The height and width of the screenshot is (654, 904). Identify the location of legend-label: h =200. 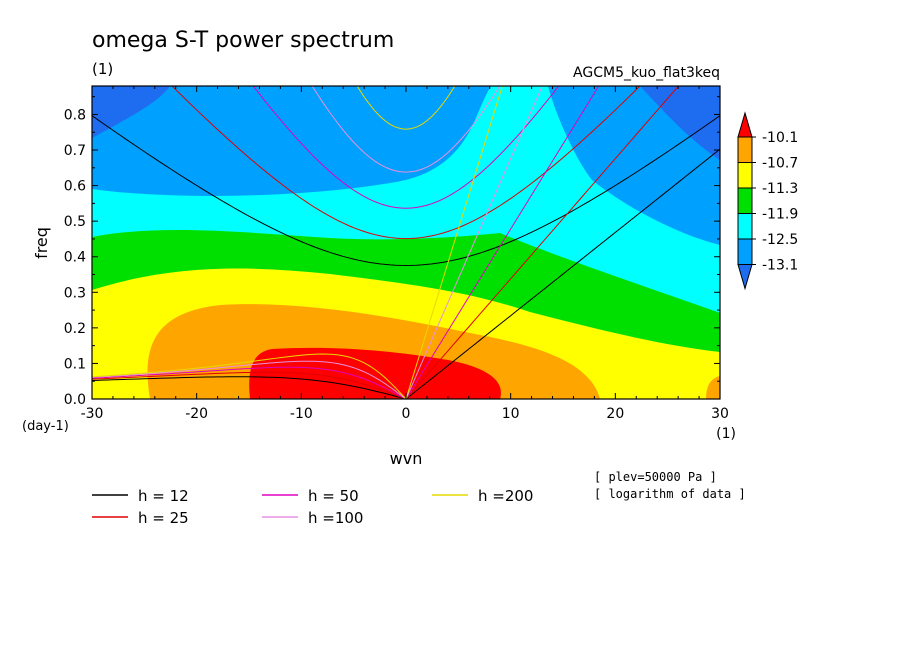
(505, 496).